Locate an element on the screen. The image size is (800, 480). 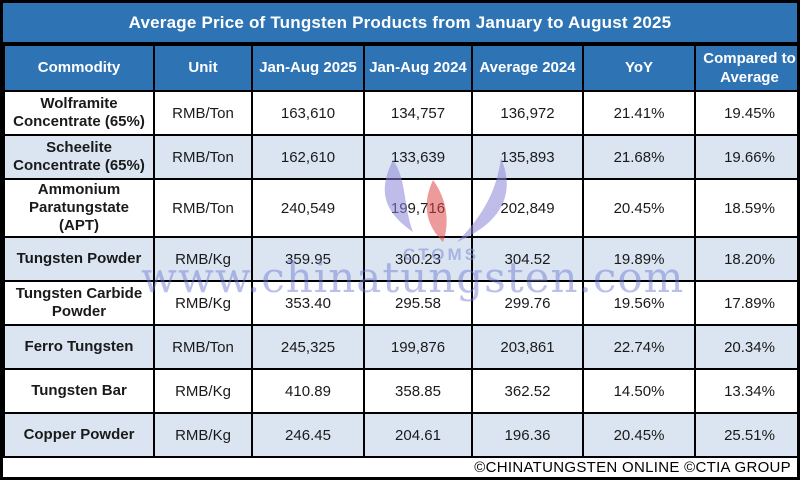
cell-jan-aug-2025: 245,325 is located at coordinates (308, 347).